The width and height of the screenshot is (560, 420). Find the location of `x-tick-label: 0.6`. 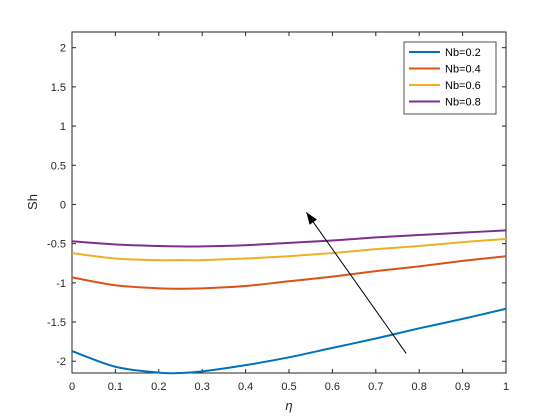

x-tick-label: 0.6 is located at coordinates (332, 387).